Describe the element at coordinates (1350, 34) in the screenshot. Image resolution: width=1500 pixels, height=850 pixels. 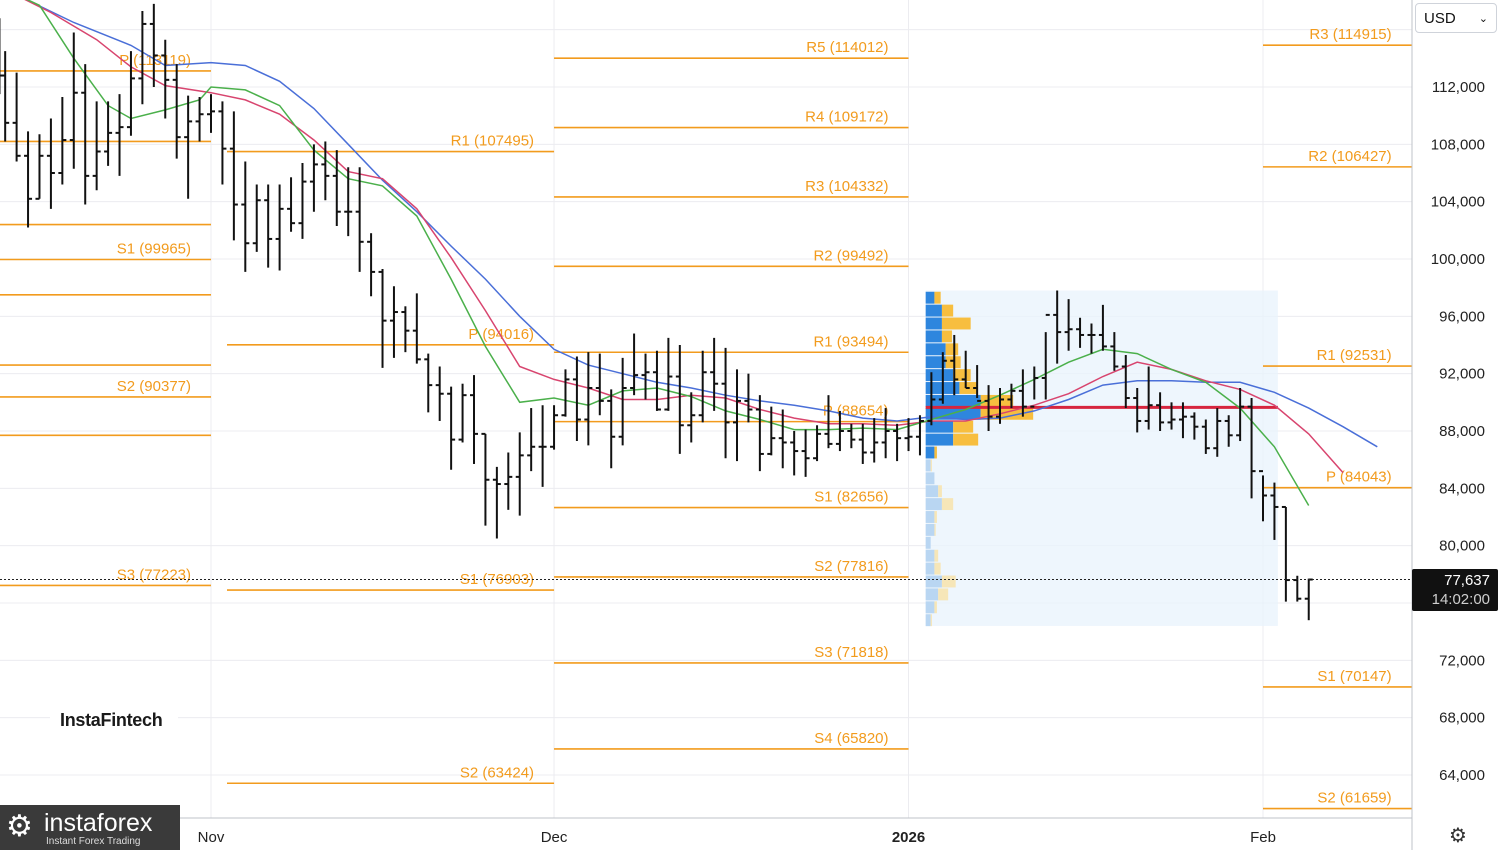
I see `pivot-label: R3 (114915)` at that location.